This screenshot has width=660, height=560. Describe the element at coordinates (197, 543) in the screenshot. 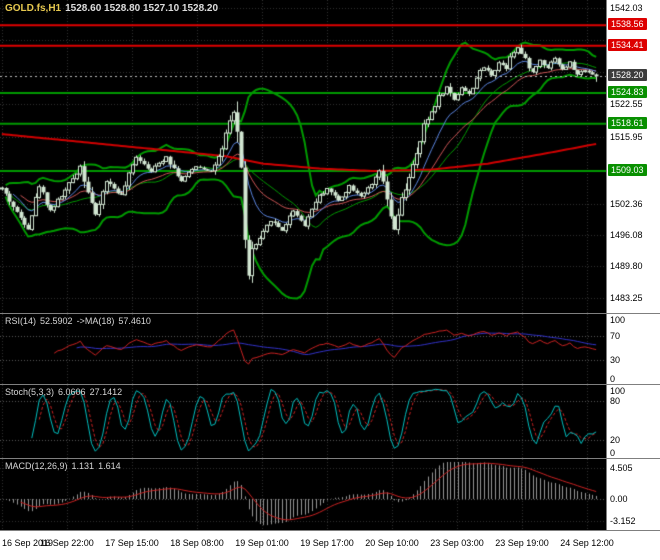

I see `time-axis-label: 18 Sep 08:00` at that location.